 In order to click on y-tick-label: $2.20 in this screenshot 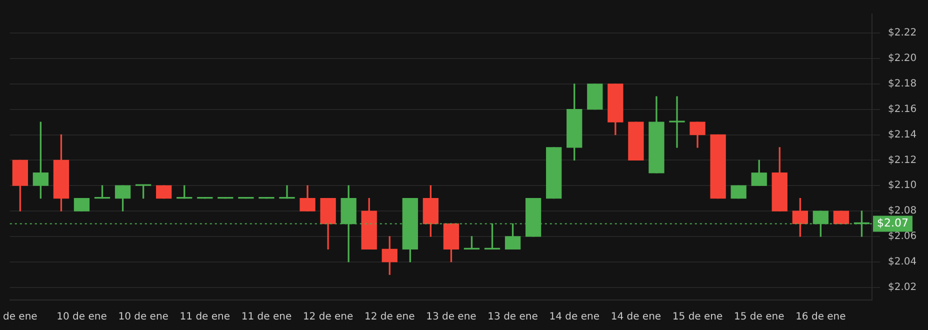, I will do `click(902, 58)`.